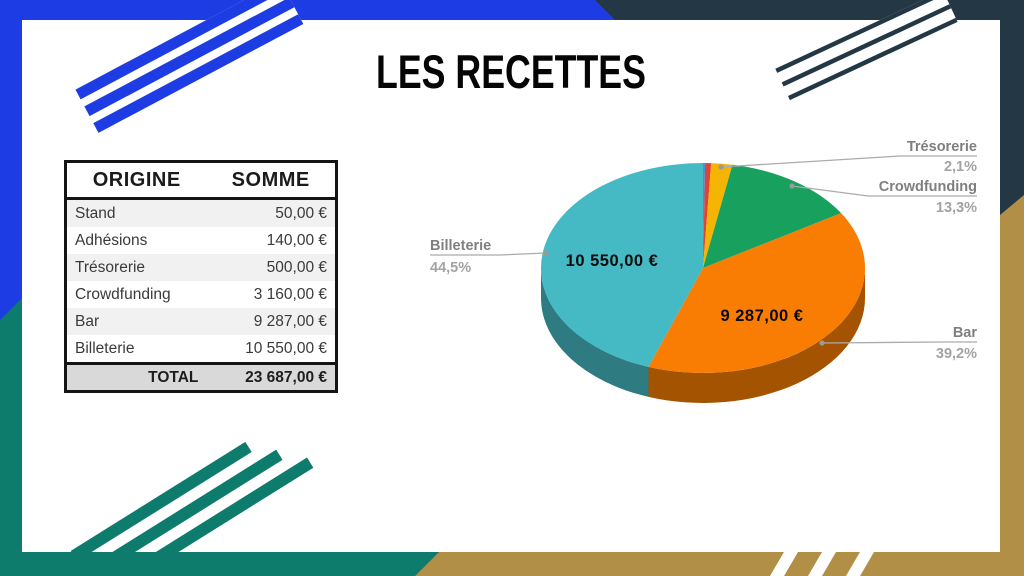 The image size is (1024, 576). I want to click on pie-callout-name-billeterie: Billeterie, so click(460, 246).